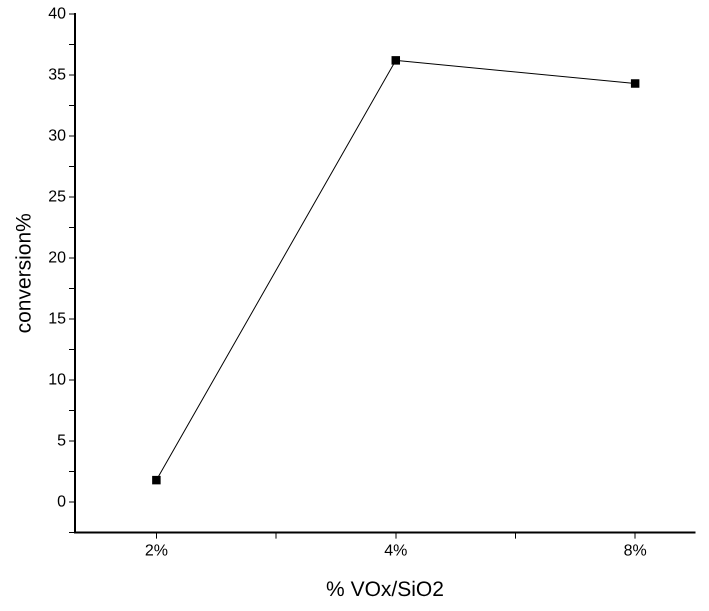 The height and width of the screenshot is (611, 709). I want to click on y-tick-label: 5, so click(61, 441).